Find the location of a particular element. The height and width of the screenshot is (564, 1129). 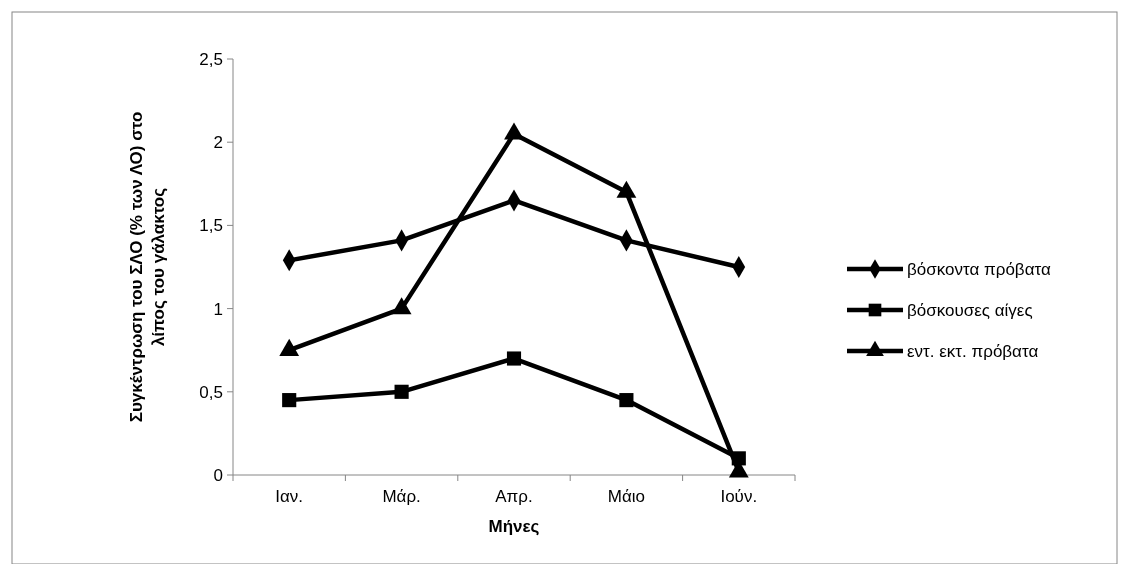

y-tick-label: 1 is located at coordinates (218, 309).